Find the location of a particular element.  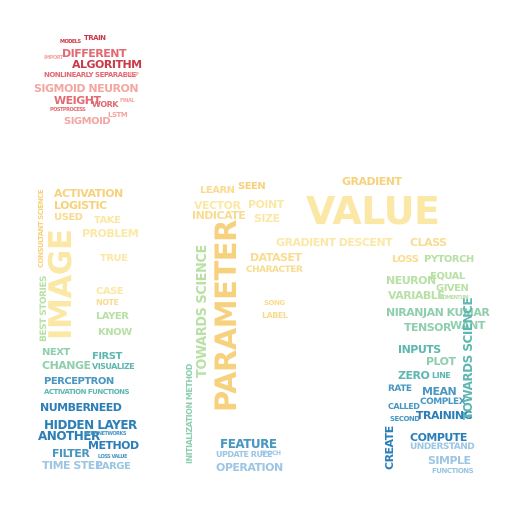

word: TENSOR is located at coordinates (427, 327).